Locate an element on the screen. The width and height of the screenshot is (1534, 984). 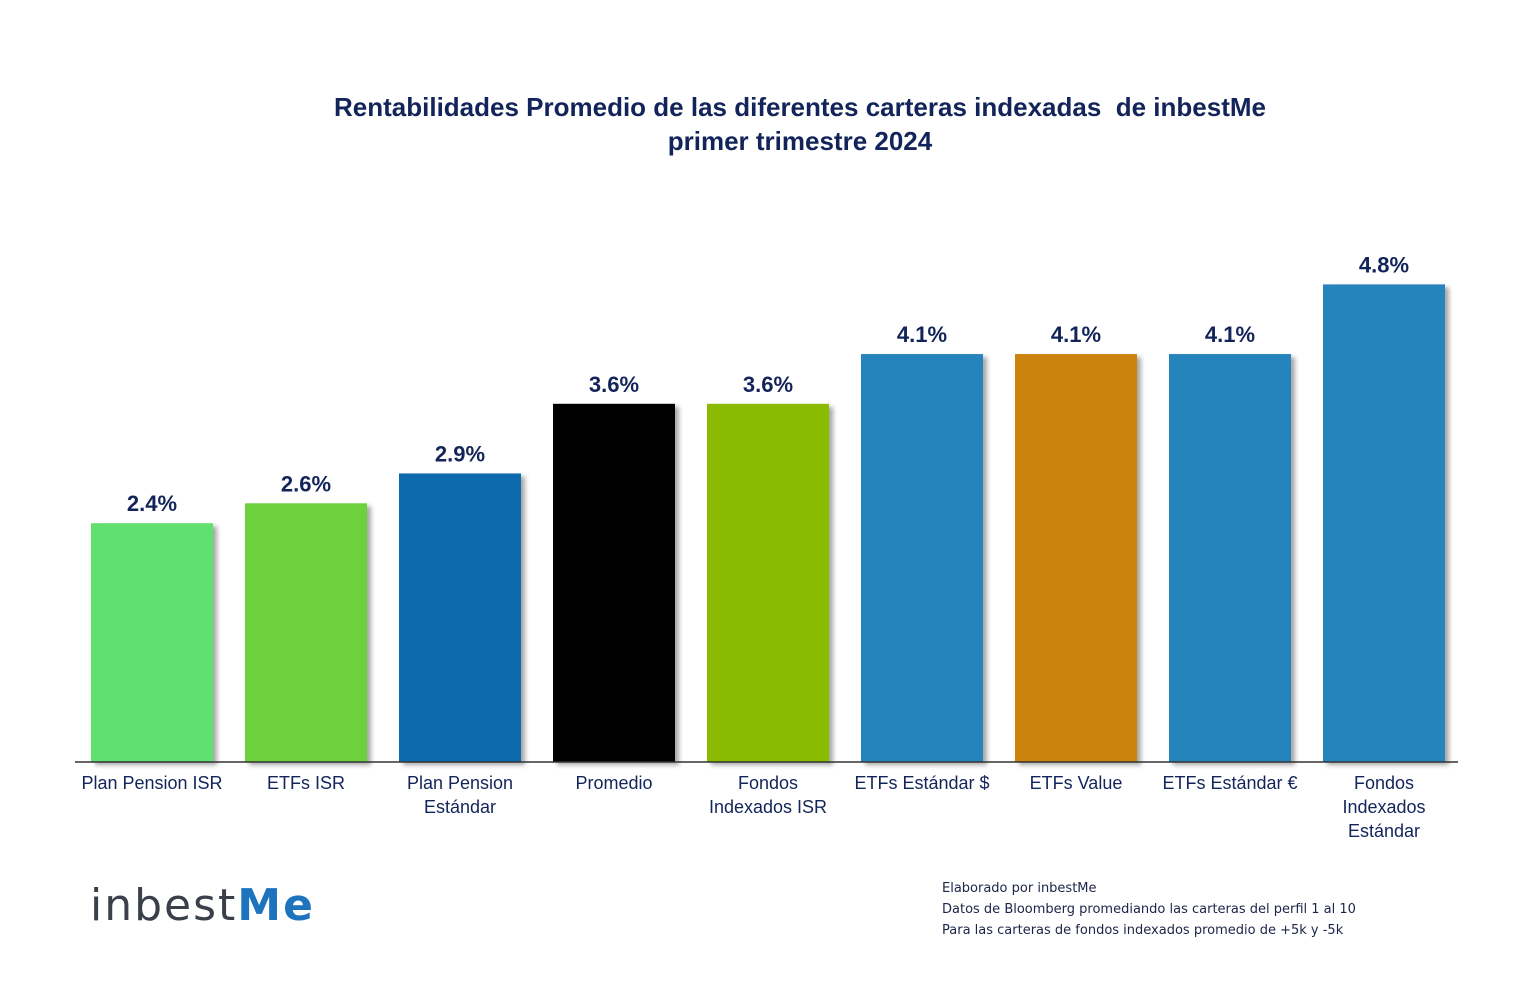
category-label-line: ETFs Estándar € is located at coordinates (1229, 783).